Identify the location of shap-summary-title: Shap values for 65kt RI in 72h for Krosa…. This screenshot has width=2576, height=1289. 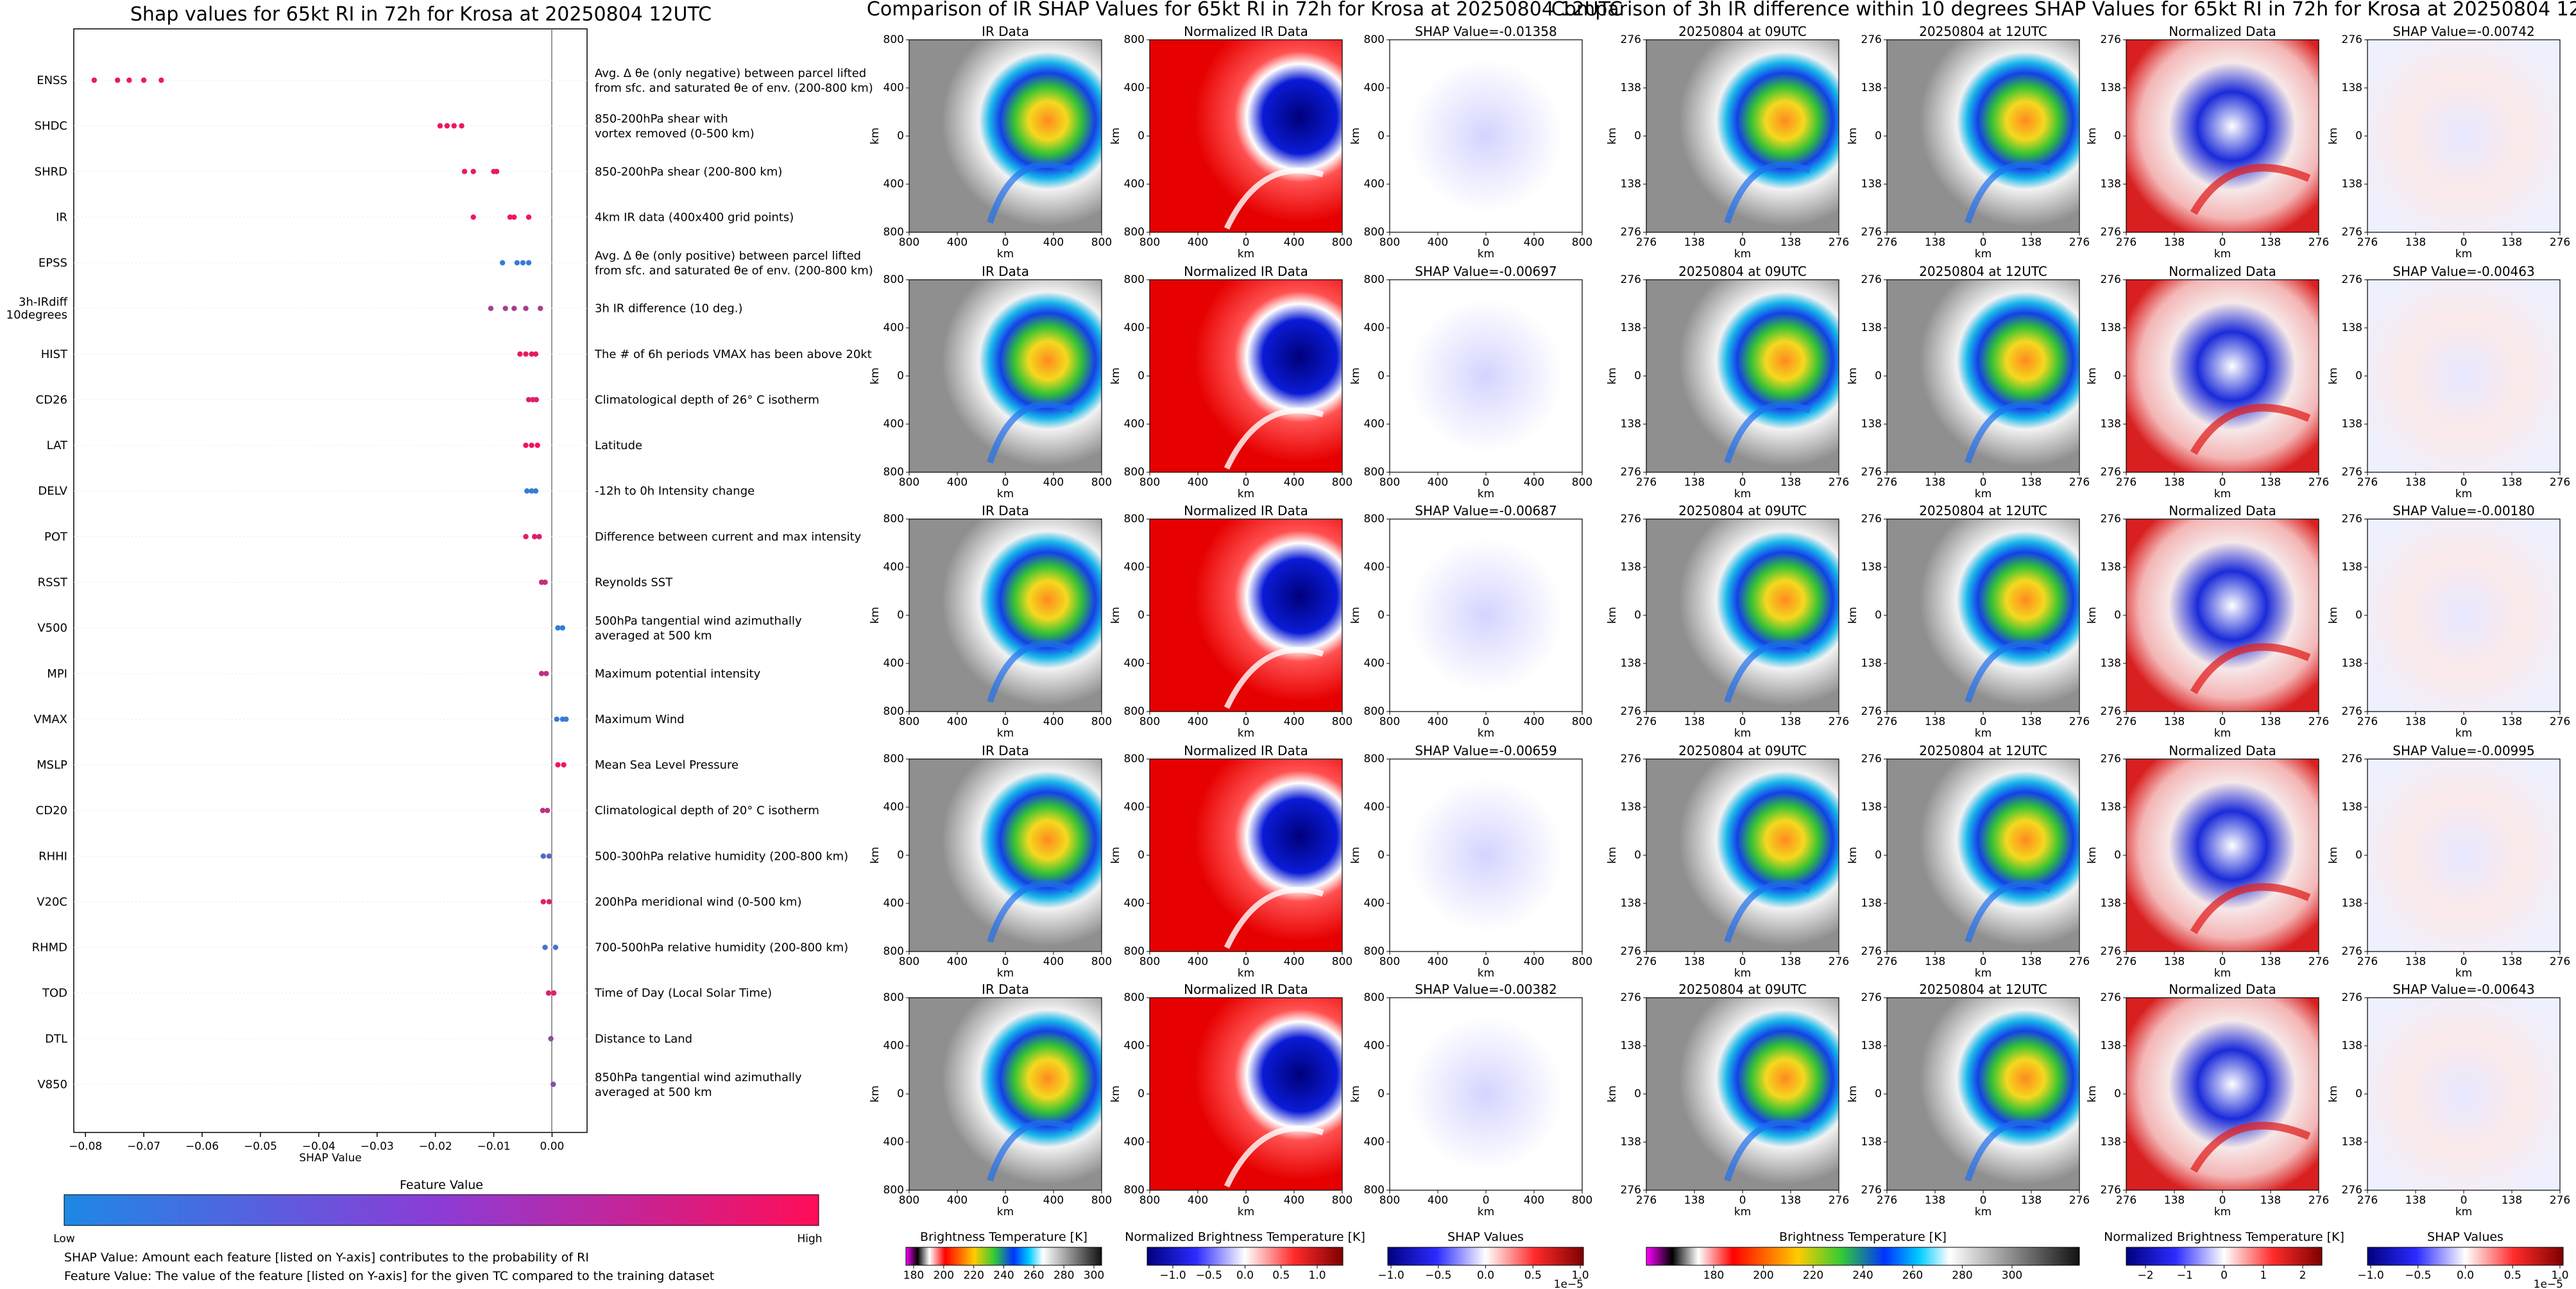
(421, 15).